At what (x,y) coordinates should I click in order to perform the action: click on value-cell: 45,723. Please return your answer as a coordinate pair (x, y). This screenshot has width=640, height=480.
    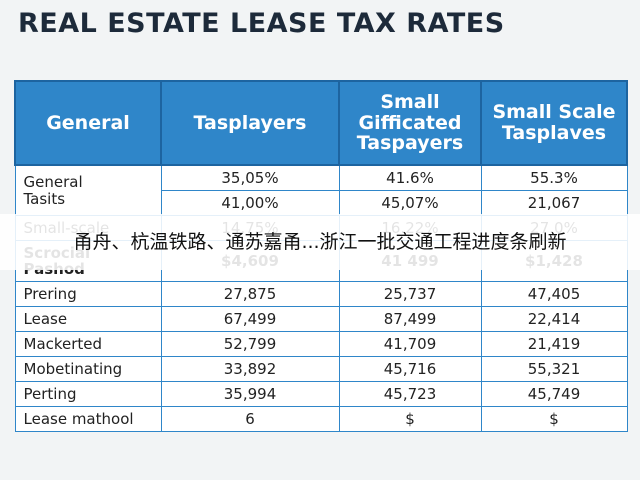
    Looking at the image, I should click on (410, 394).